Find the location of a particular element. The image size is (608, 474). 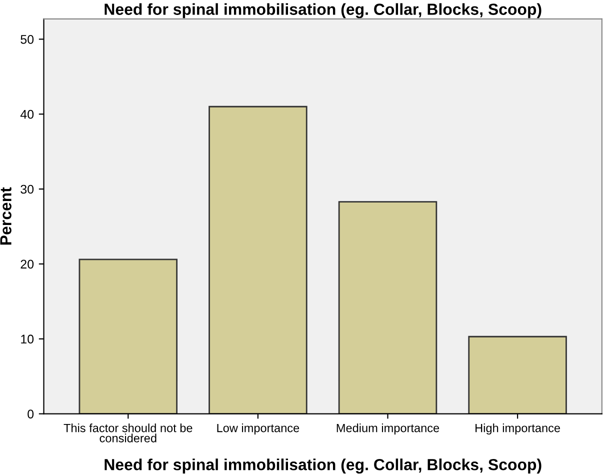

y-tick-label: 20 is located at coordinates (27, 264).